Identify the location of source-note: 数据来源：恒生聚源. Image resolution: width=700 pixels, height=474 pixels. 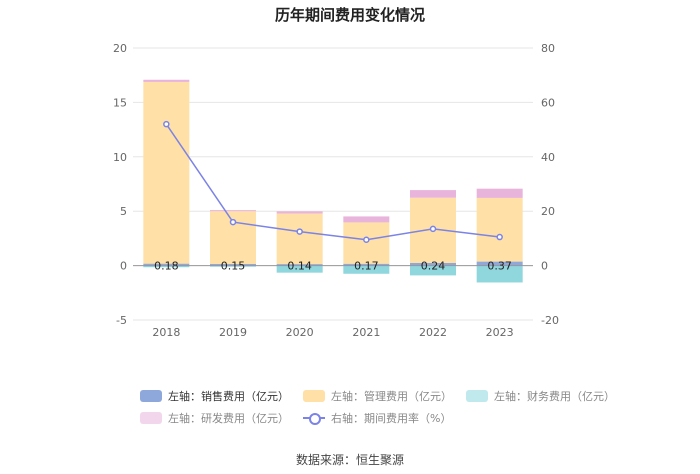
(349, 460).